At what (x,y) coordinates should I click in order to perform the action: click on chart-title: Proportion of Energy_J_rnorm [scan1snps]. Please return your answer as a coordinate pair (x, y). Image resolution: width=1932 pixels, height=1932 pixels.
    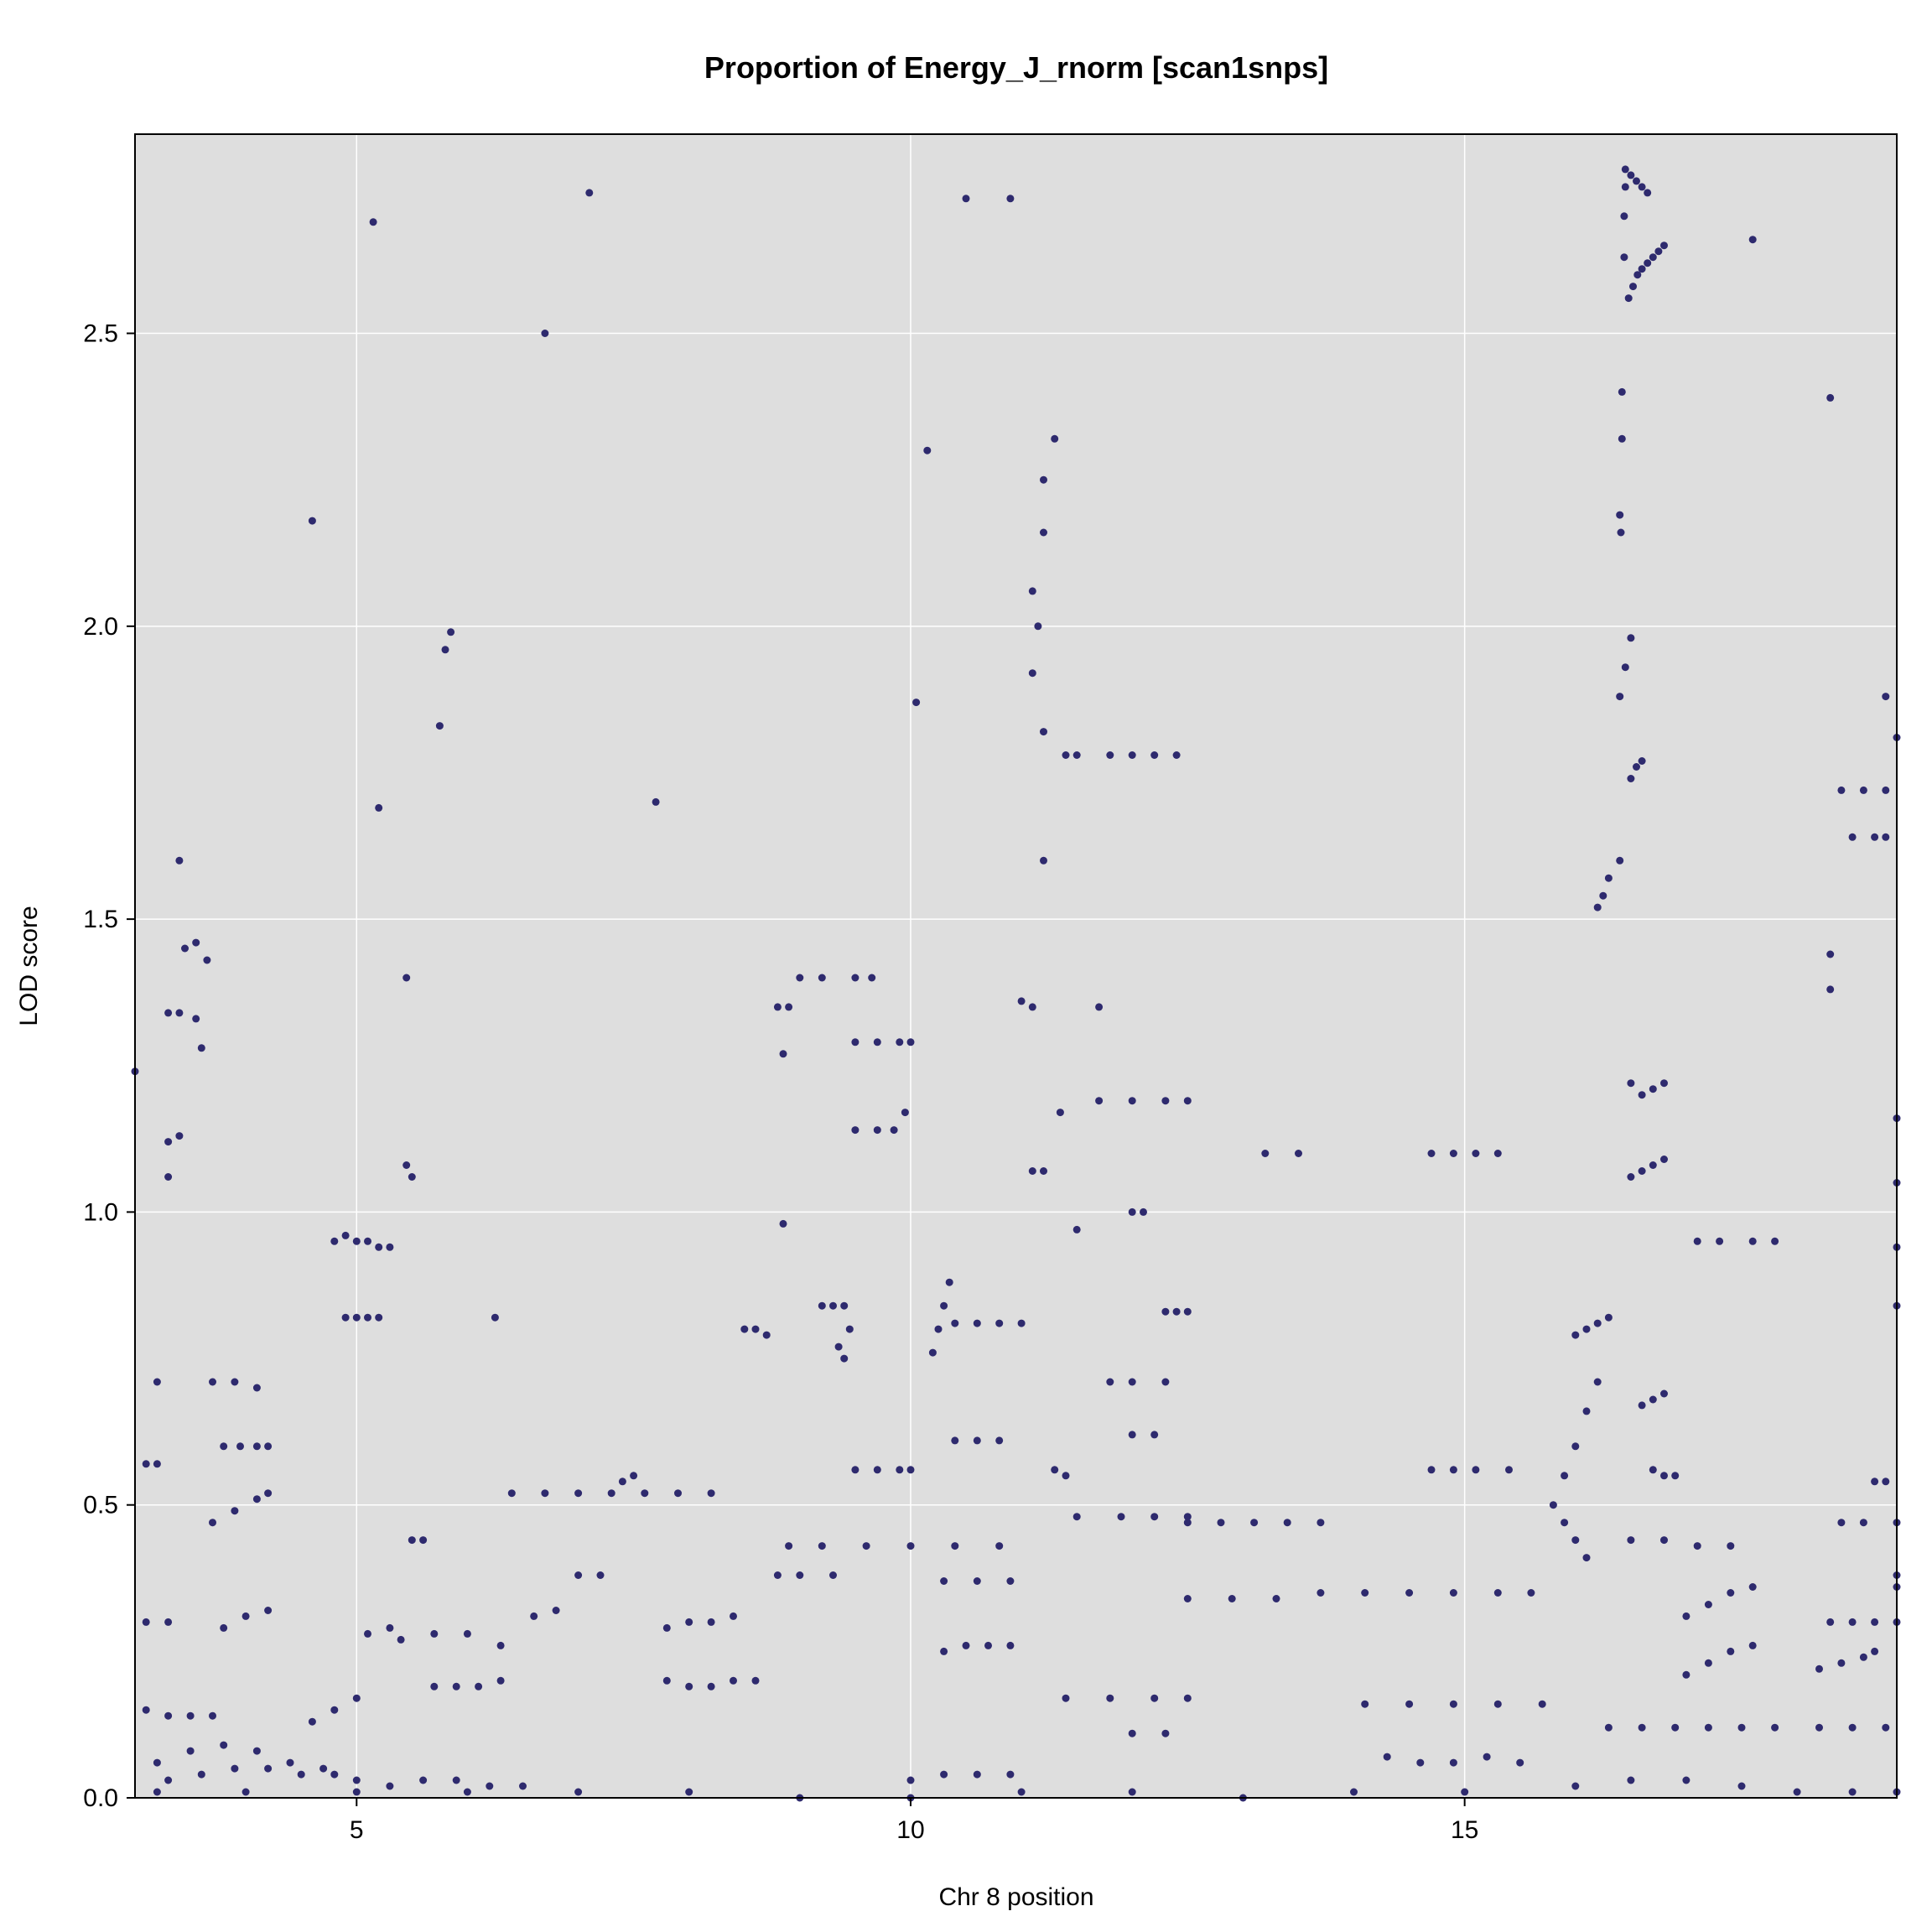
    Looking at the image, I should click on (1016, 67).